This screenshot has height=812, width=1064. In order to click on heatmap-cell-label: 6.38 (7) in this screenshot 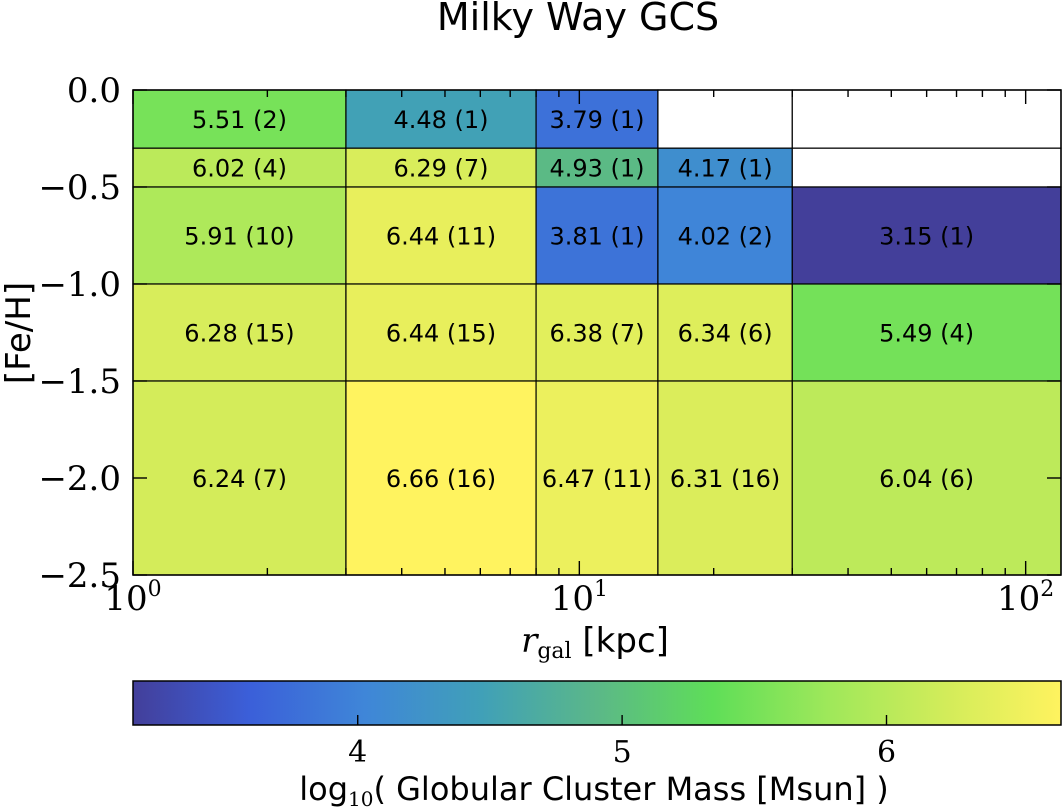, I will do `click(596, 334)`.